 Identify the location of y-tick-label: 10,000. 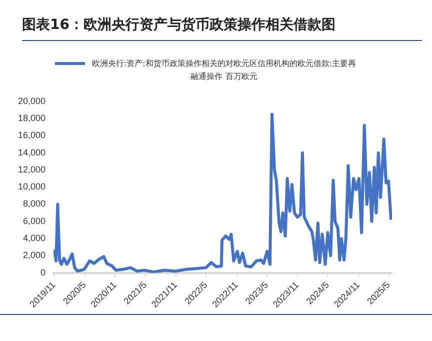
(32, 187).